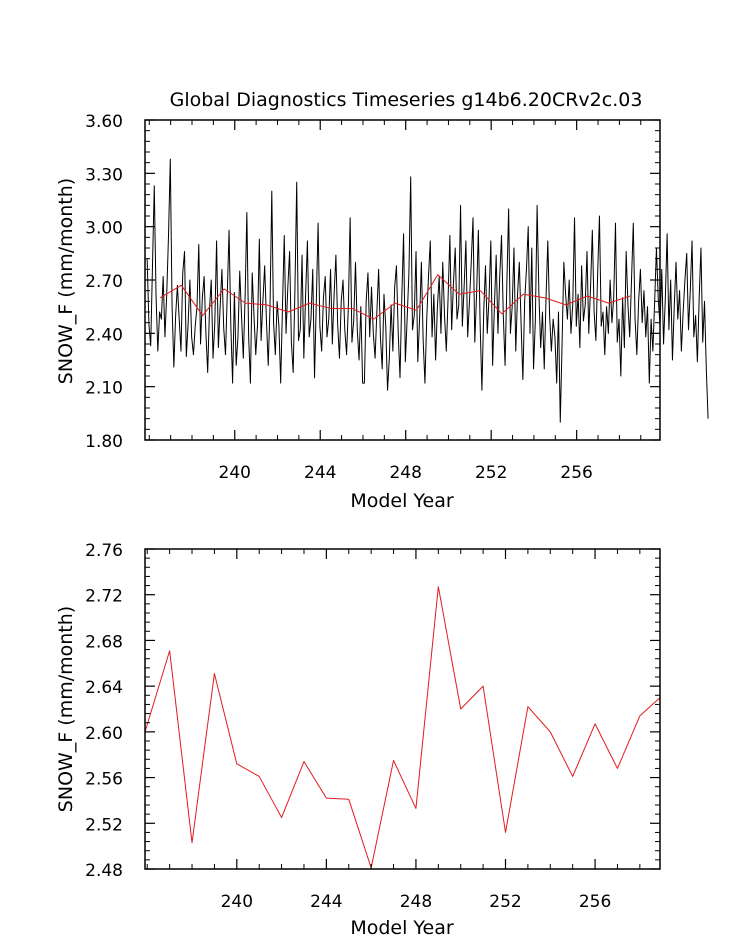 The height and width of the screenshot is (945, 733). Describe the element at coordinates (402, 501) in the screenshot. I see `top-panel-x-axis-label: Model Year` at that location.